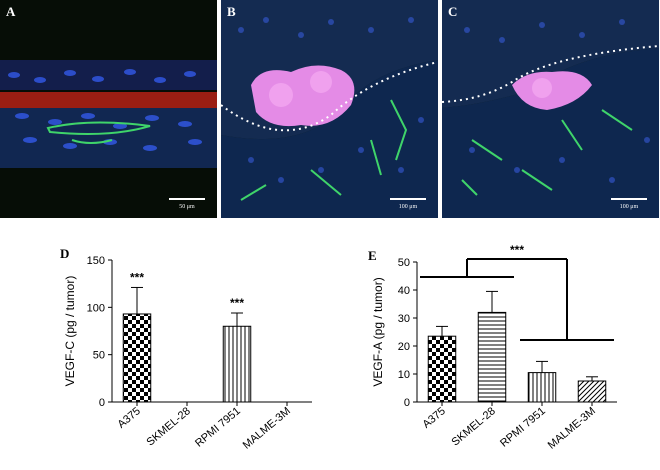 The width and height of the screenshot is (660, 470). What do you see at coordinates (404, 375) in the screenshot?
I see `chart-e-y-tick-label: 10` at bounding box center [404, 375].